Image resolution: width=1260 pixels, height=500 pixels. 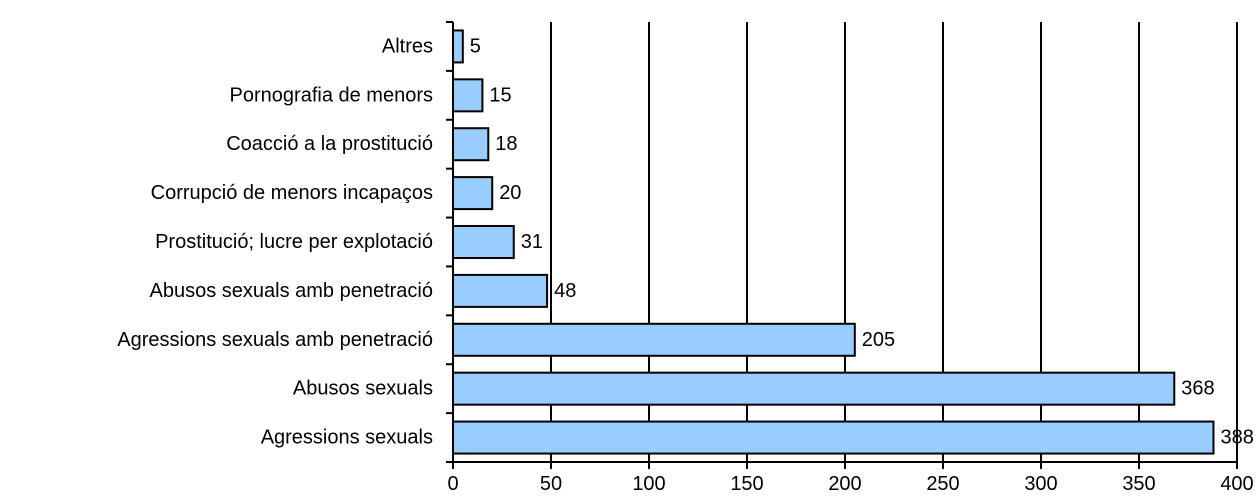 I want to click on category-label-9: Agressions sexuals, so click(x=347, y=438).